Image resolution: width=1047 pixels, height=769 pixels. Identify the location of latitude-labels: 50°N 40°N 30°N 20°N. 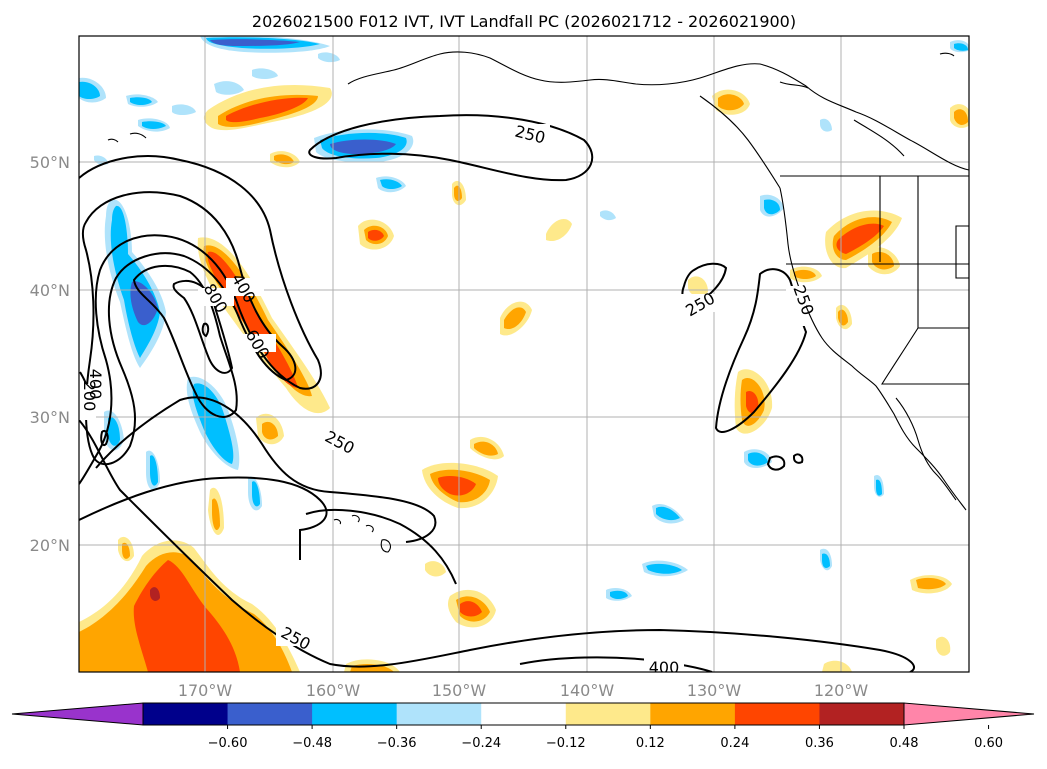
(50, 354).